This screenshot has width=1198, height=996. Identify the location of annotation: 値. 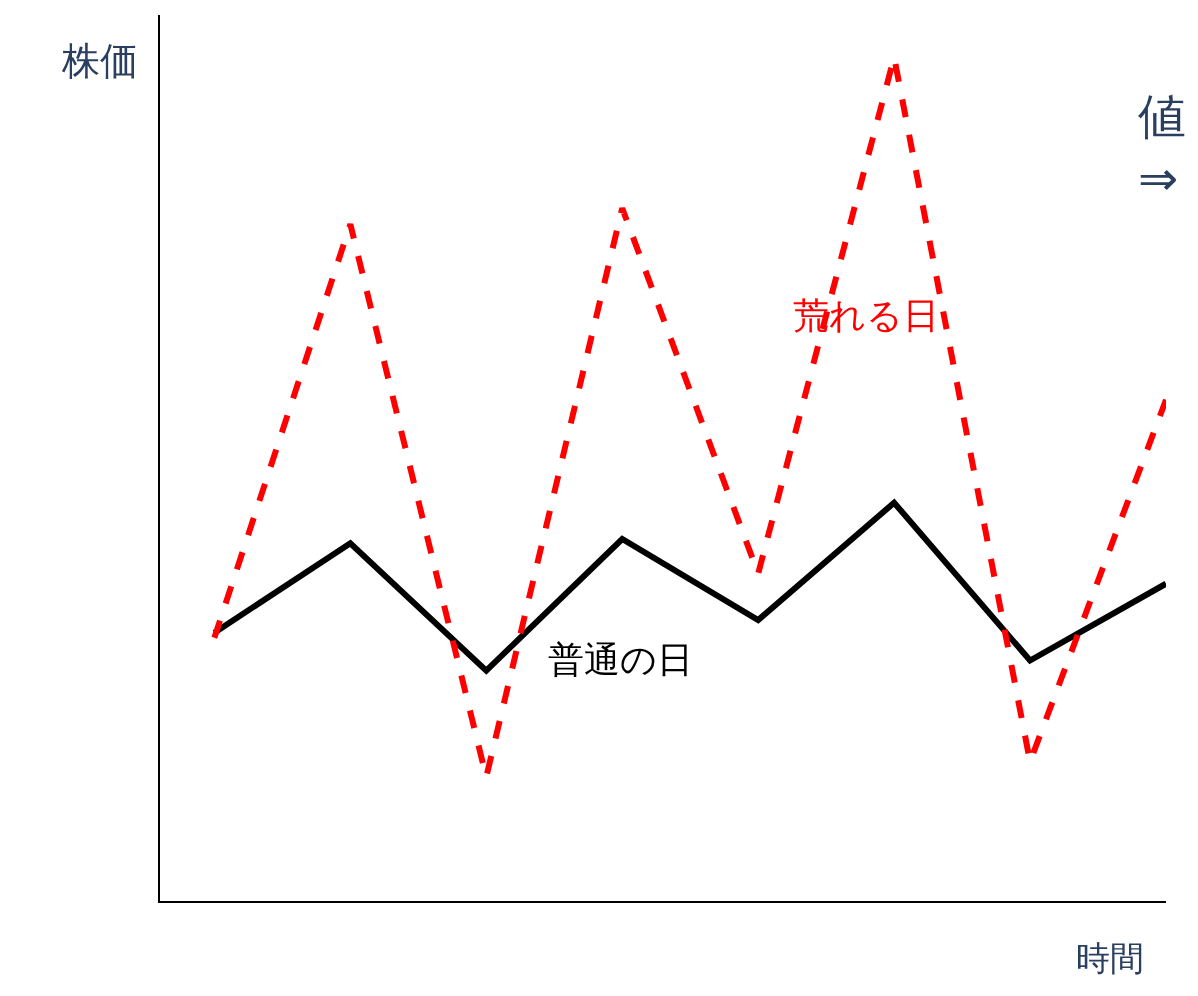
(1162, 116).